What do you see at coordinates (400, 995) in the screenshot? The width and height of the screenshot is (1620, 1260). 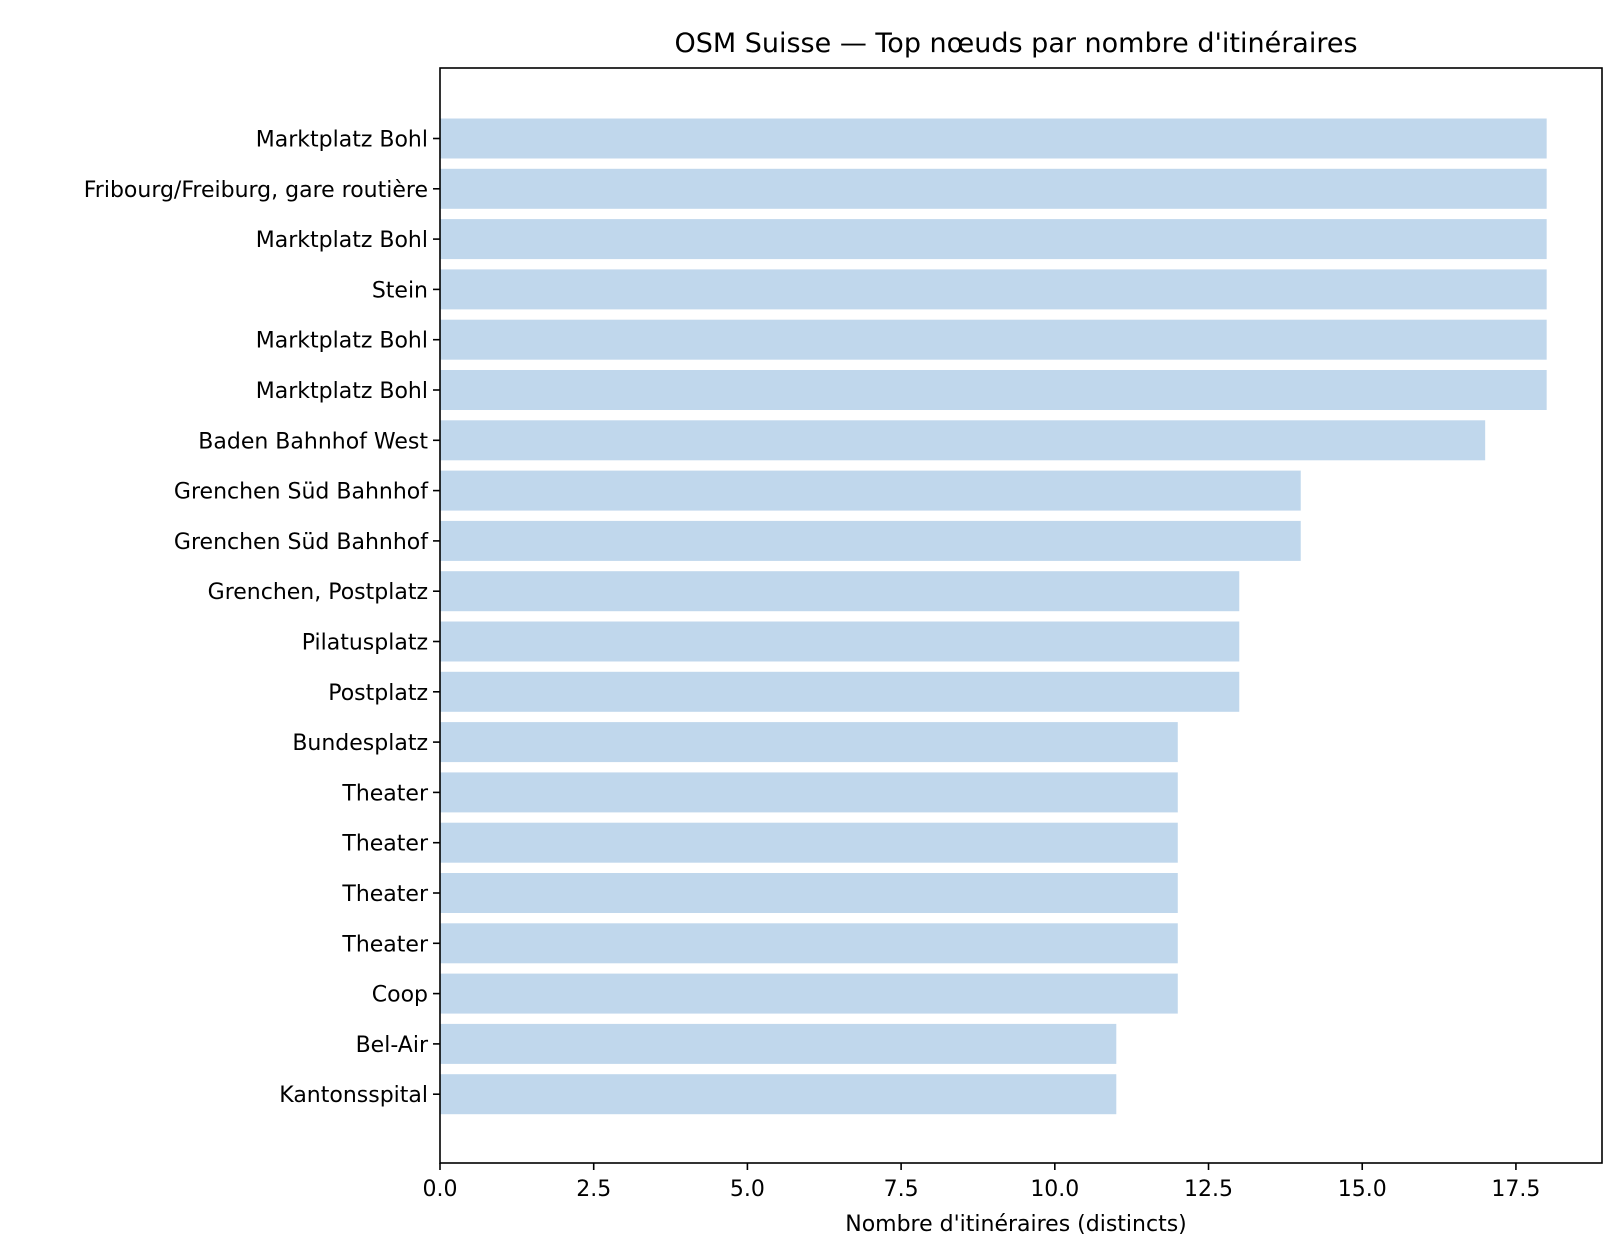 I see `y-tick-label: Coop` at bounding box center [400, 995].